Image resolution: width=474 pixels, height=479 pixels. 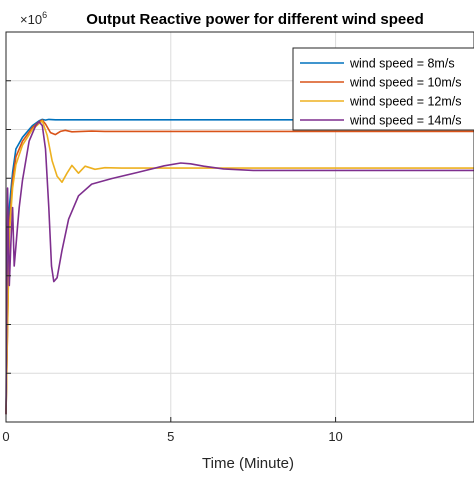 I want to click on x-tick-label: 5, so click(x=170, y=436).